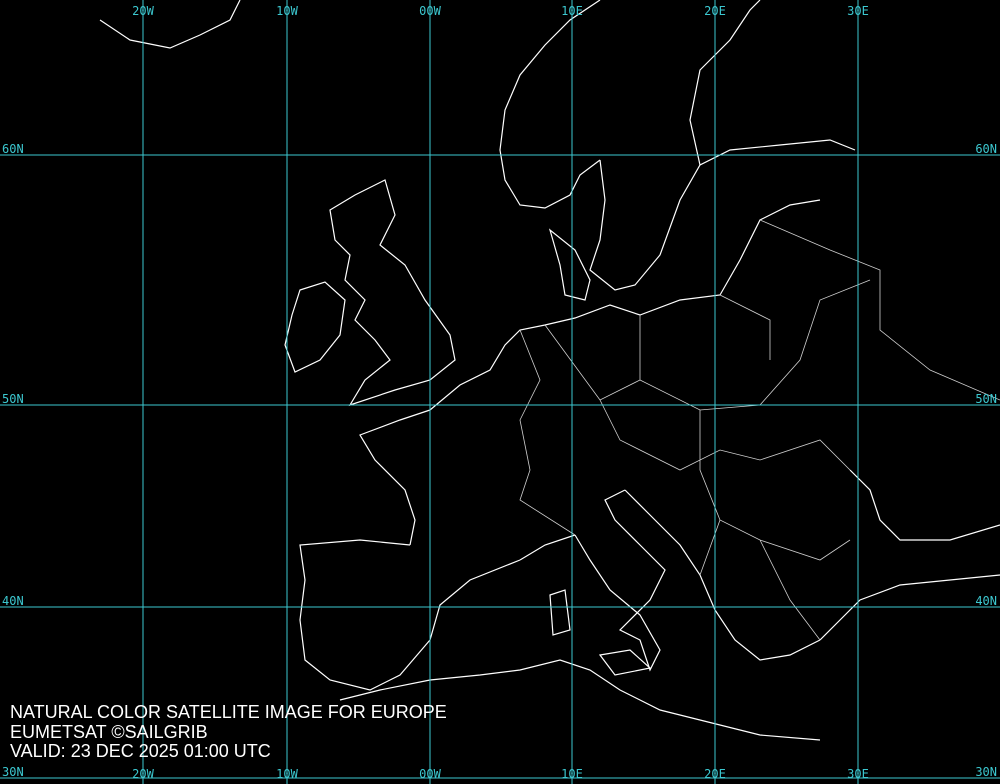 Image resolution: width=1000 pixels, height=784 pixels. I want to click on sardinia-coast, so click(560, 612).